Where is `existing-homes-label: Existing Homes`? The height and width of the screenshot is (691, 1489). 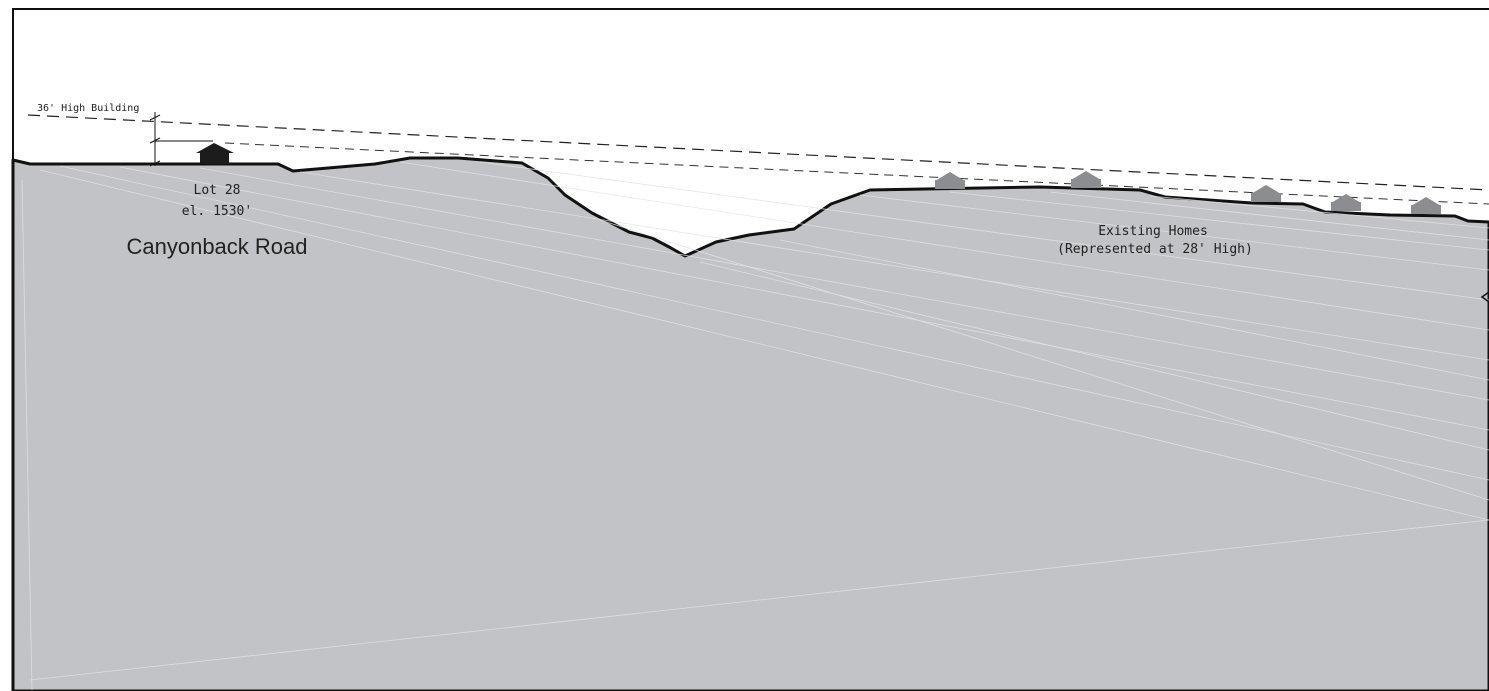
existing-homes-label: Existing Homes is located at coordinates (1153, 231).